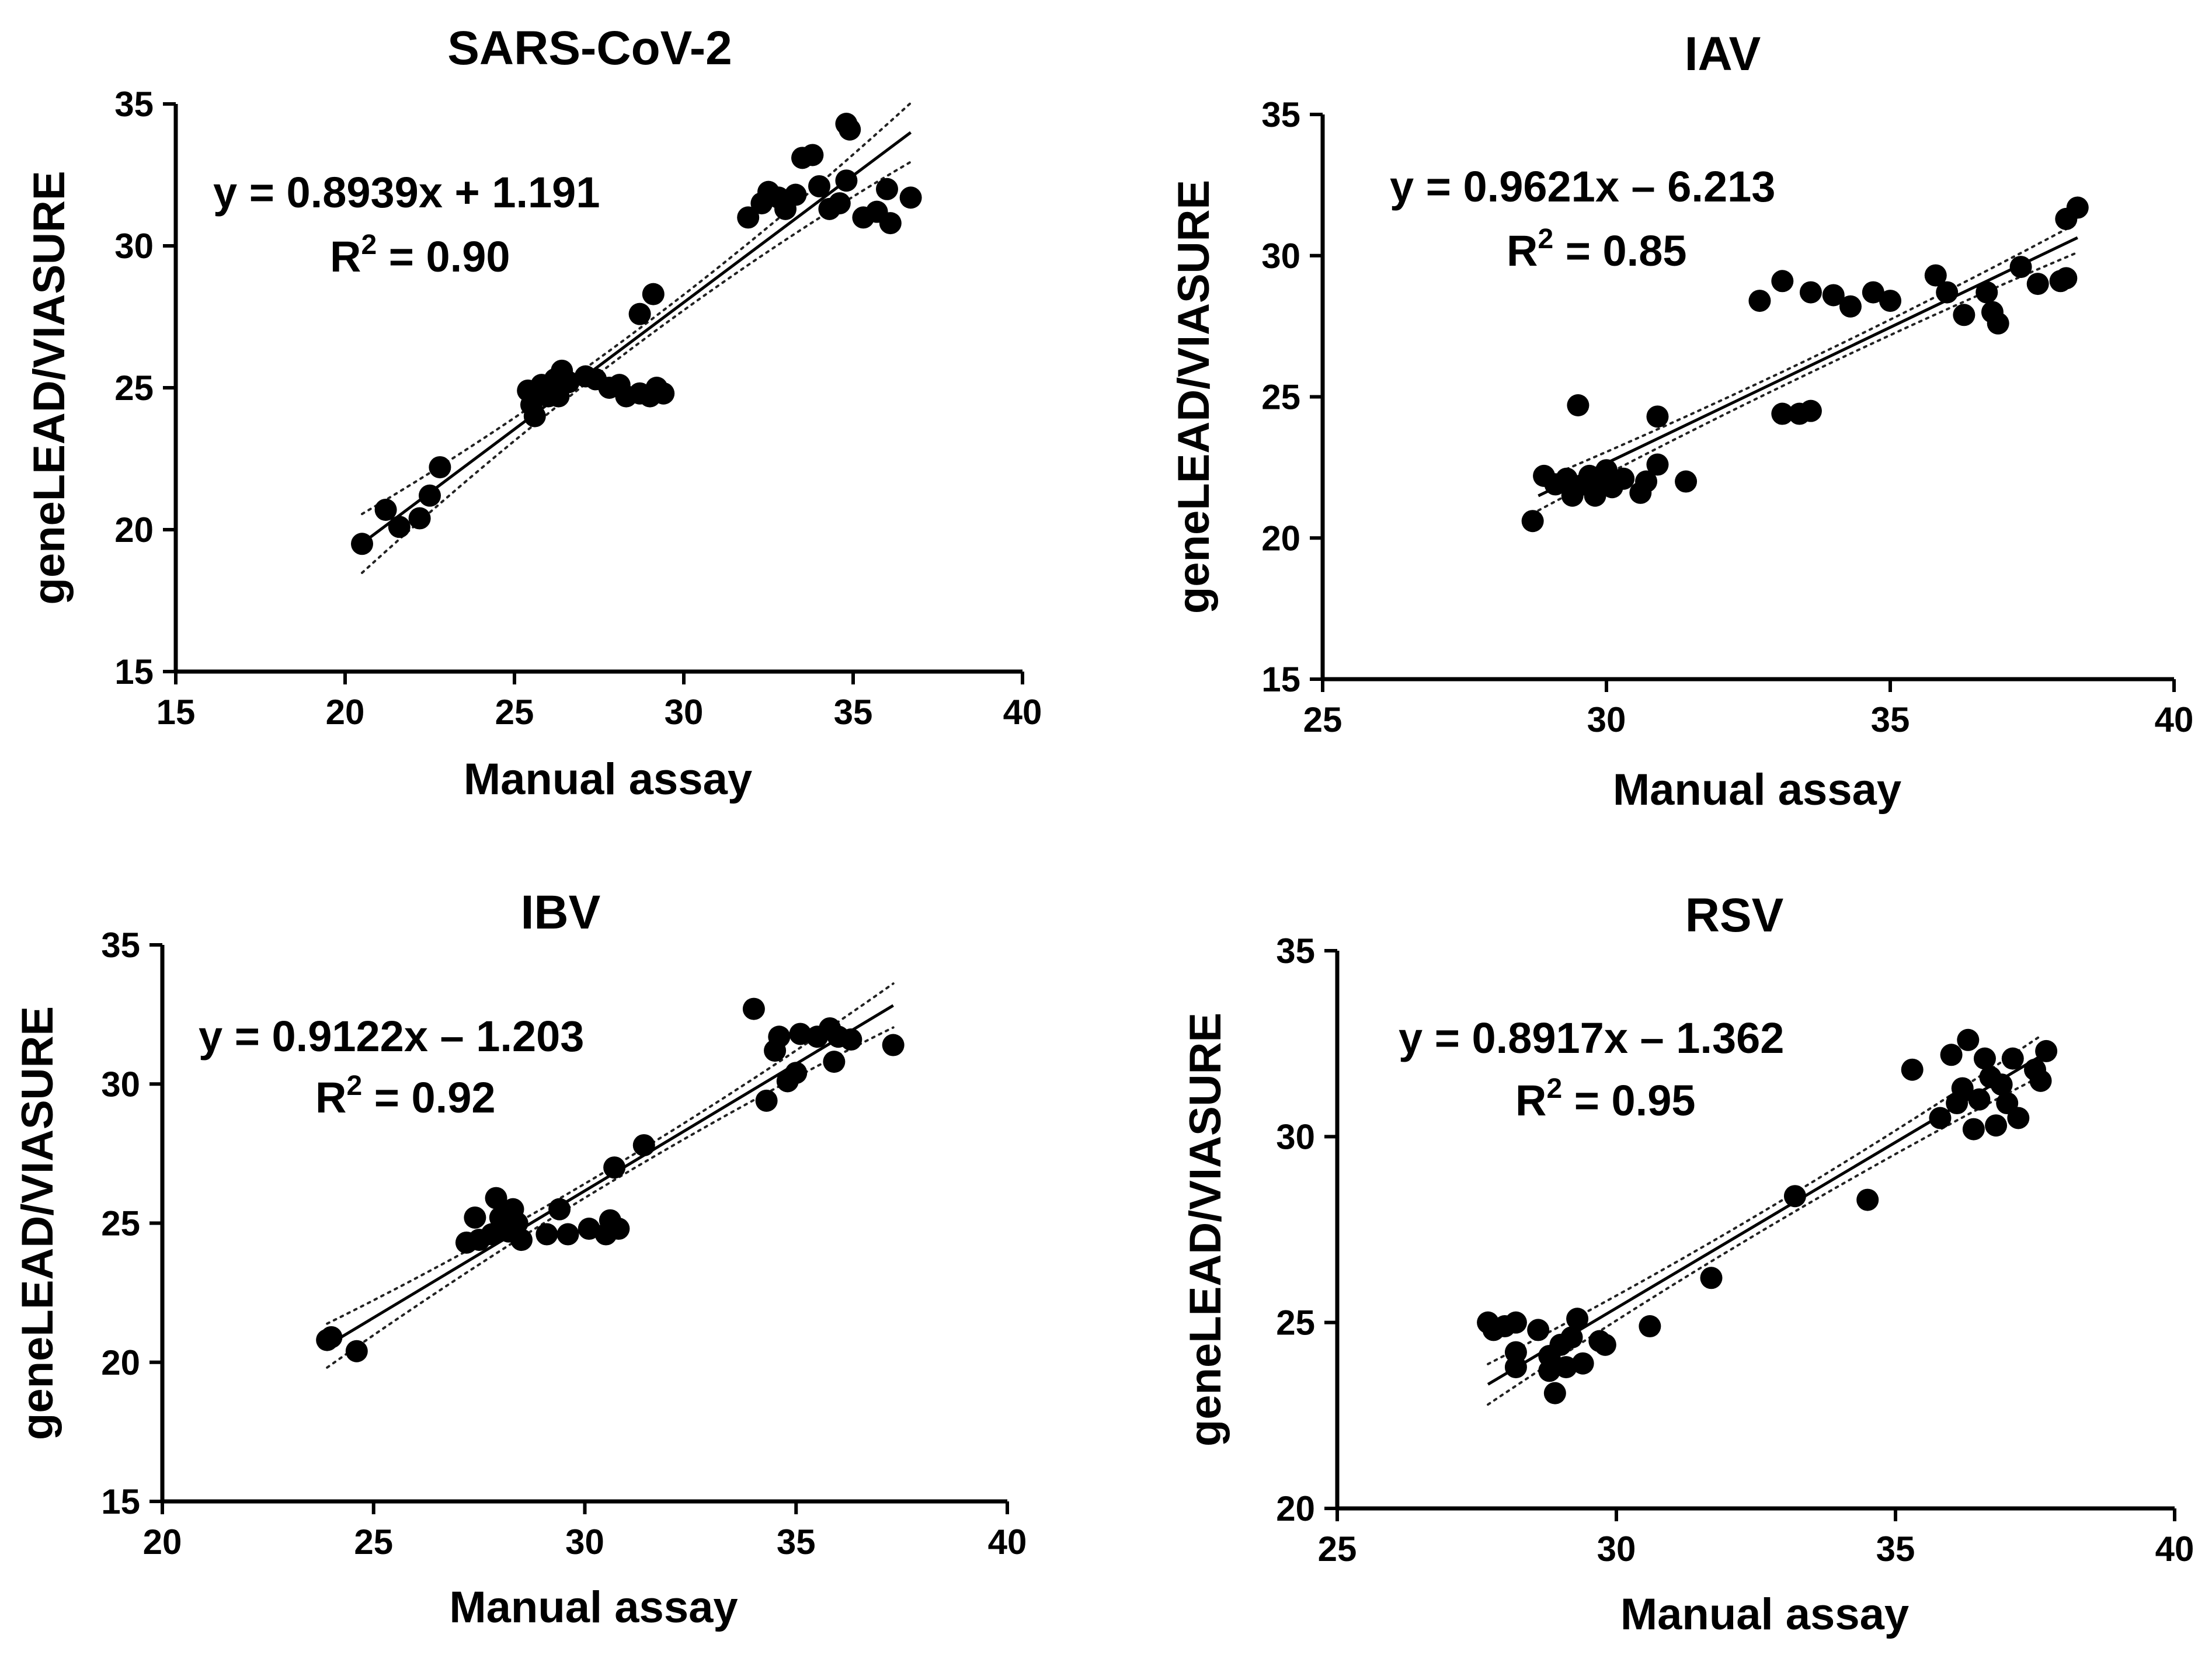 The height and width of the screenshot is (1655, 2212). What do you see at coordinates (1582, 186) in the screenshot?
I see `regression-equation: y = 0.9621x – 6.213` at bounding box center [1582, 186].